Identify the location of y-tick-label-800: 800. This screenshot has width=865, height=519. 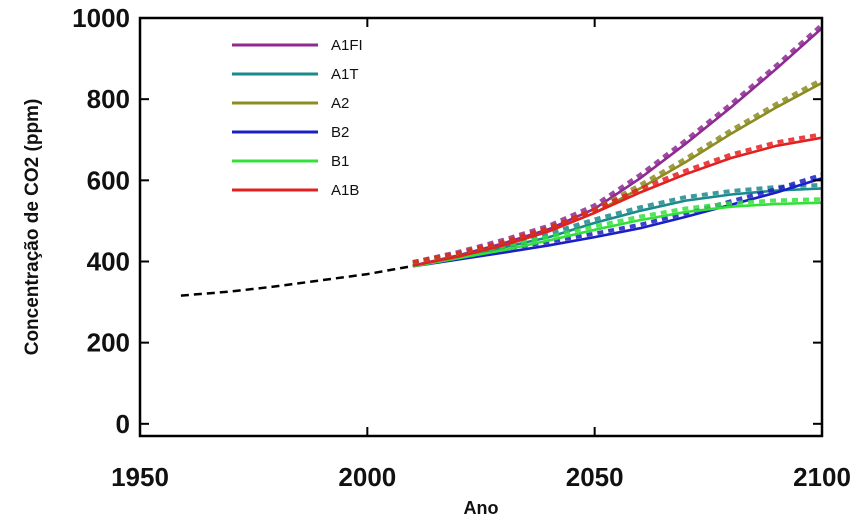
(108, 99).